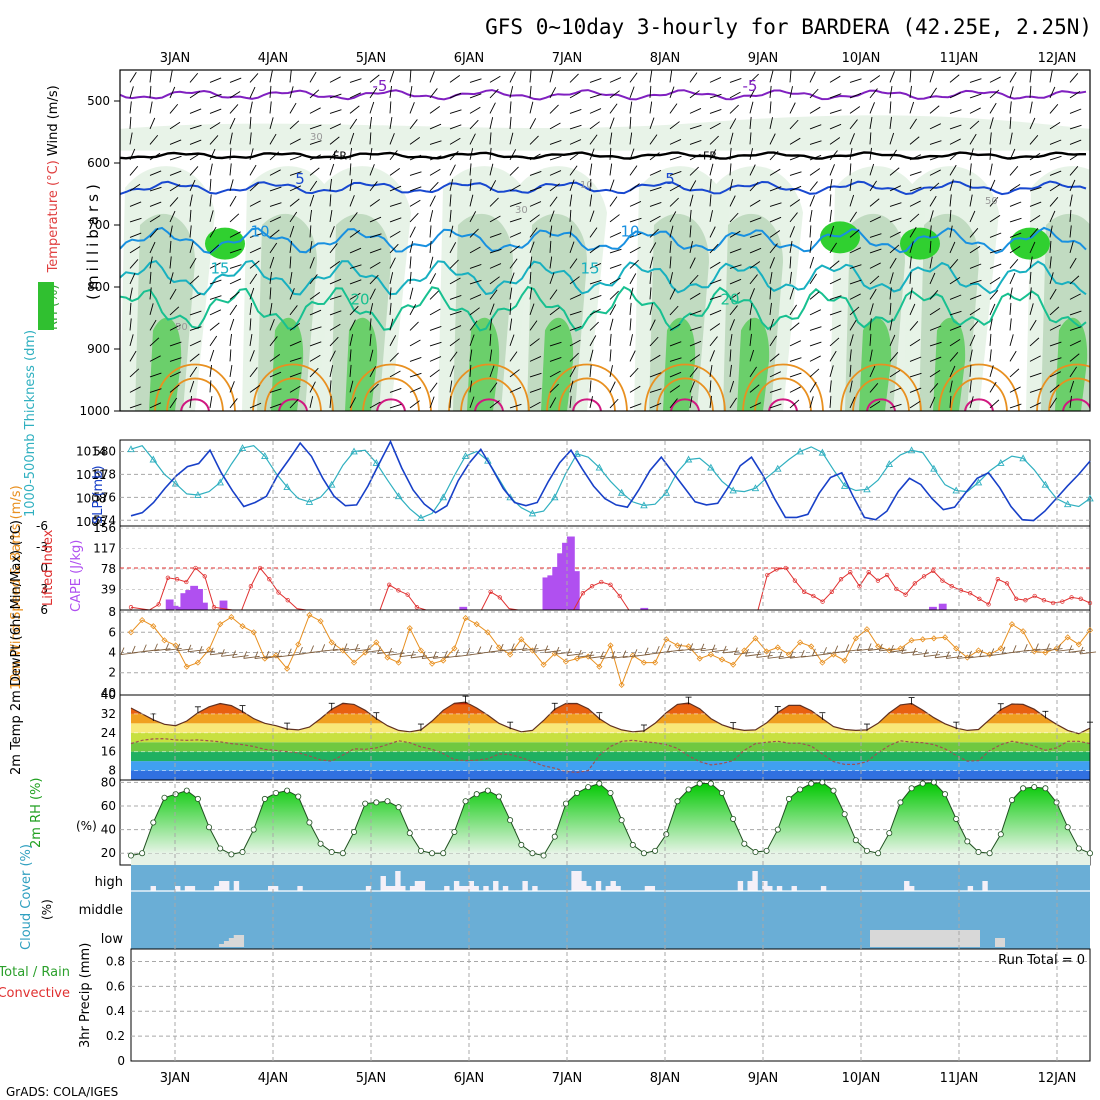 The height and width of the screenshot is (1100, 1100). What do you see at coordinates (466, 888) in the screenshot?
I see `high-cloud-bar` at bounding box center [466, 888].